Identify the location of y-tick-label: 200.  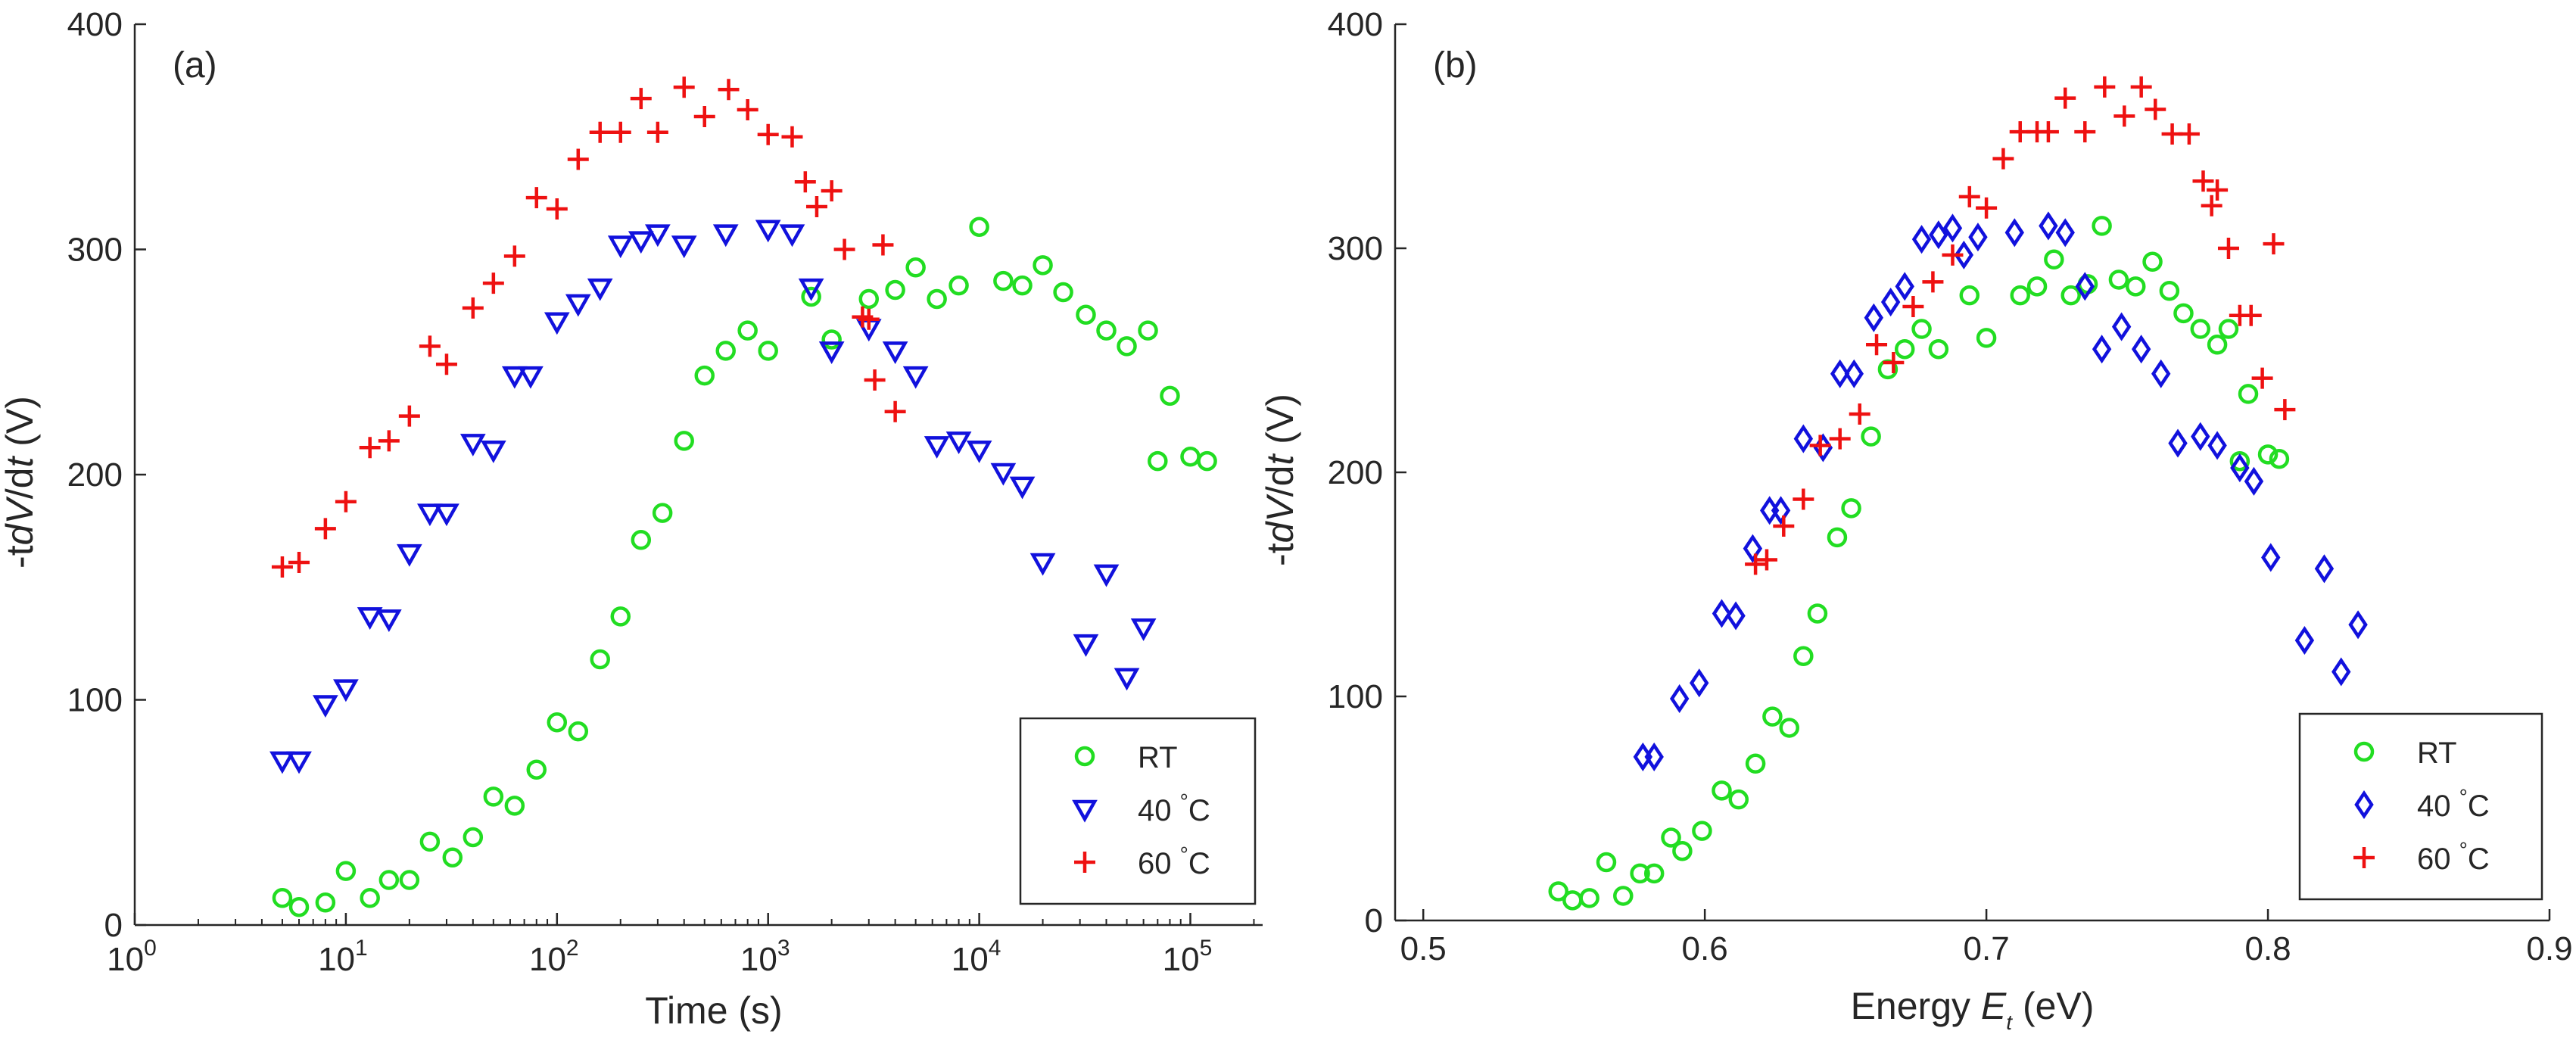
(1355, 472).